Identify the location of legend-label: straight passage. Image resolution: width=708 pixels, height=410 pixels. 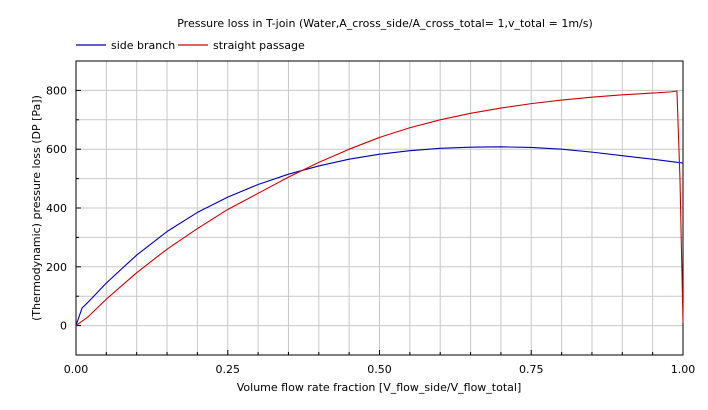
(259, 45).